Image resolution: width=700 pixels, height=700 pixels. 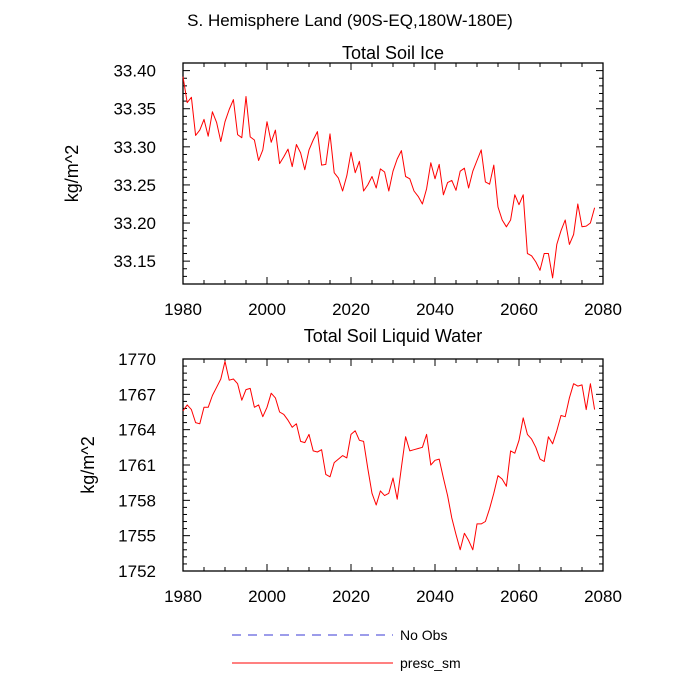 I want to click on figure-title: S. Hemisphere Land (90S-EQ,180W-180E), so click(x=350, y=20).